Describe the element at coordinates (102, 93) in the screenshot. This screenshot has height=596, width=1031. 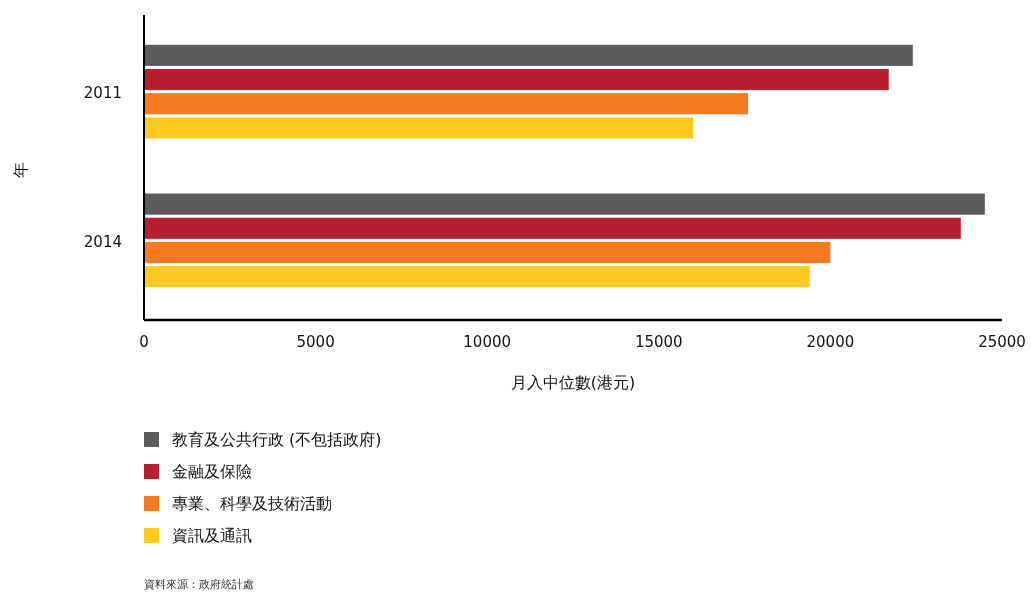
I see `y-tick-label: 2011` at that location.